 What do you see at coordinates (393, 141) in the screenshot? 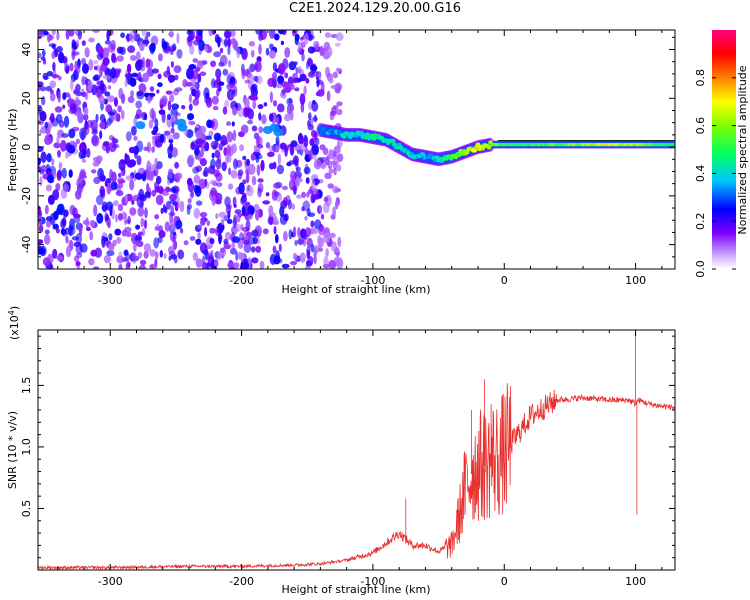
I see `ridge-core` at bounding box center [393, 141].